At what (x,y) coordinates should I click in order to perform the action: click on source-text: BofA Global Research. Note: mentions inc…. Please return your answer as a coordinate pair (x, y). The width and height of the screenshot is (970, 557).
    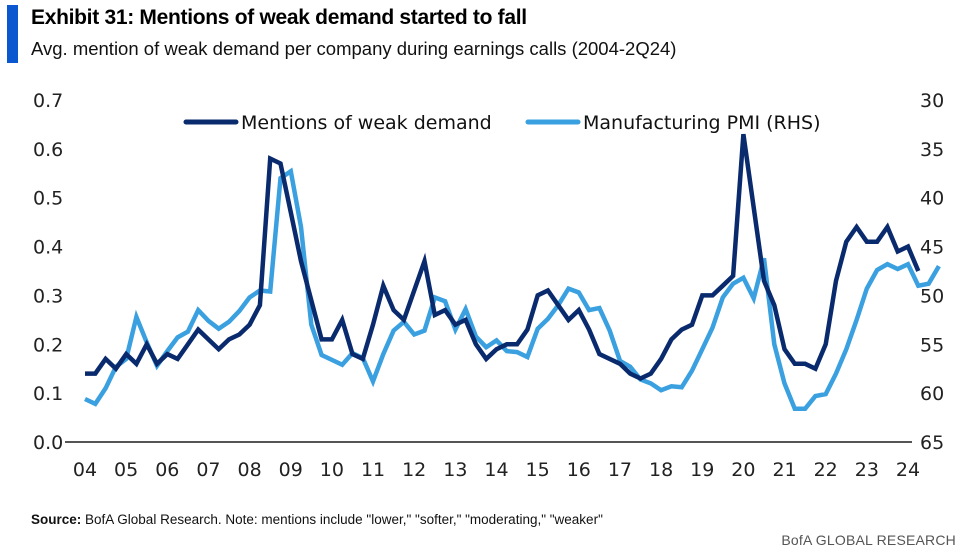
    Looking at the image, I should click on (342, 519).